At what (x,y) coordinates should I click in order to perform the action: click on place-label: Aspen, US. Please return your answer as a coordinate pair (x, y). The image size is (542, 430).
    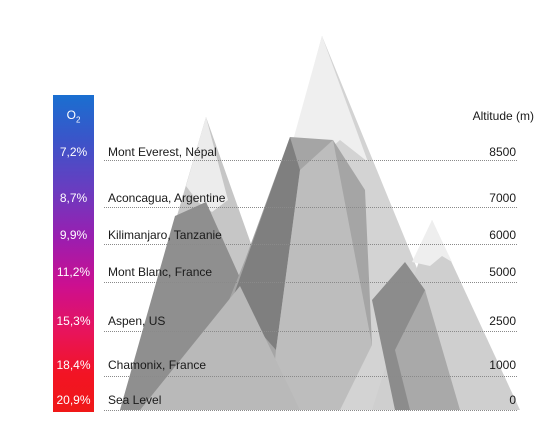
    Looking at the image, I should click on (137, 321).